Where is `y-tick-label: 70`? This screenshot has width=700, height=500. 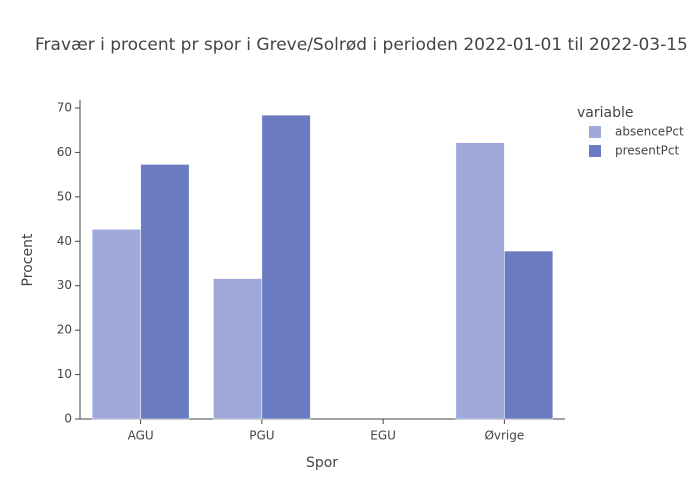 y-tick-label: 70 is located at coordinates (64, 107).